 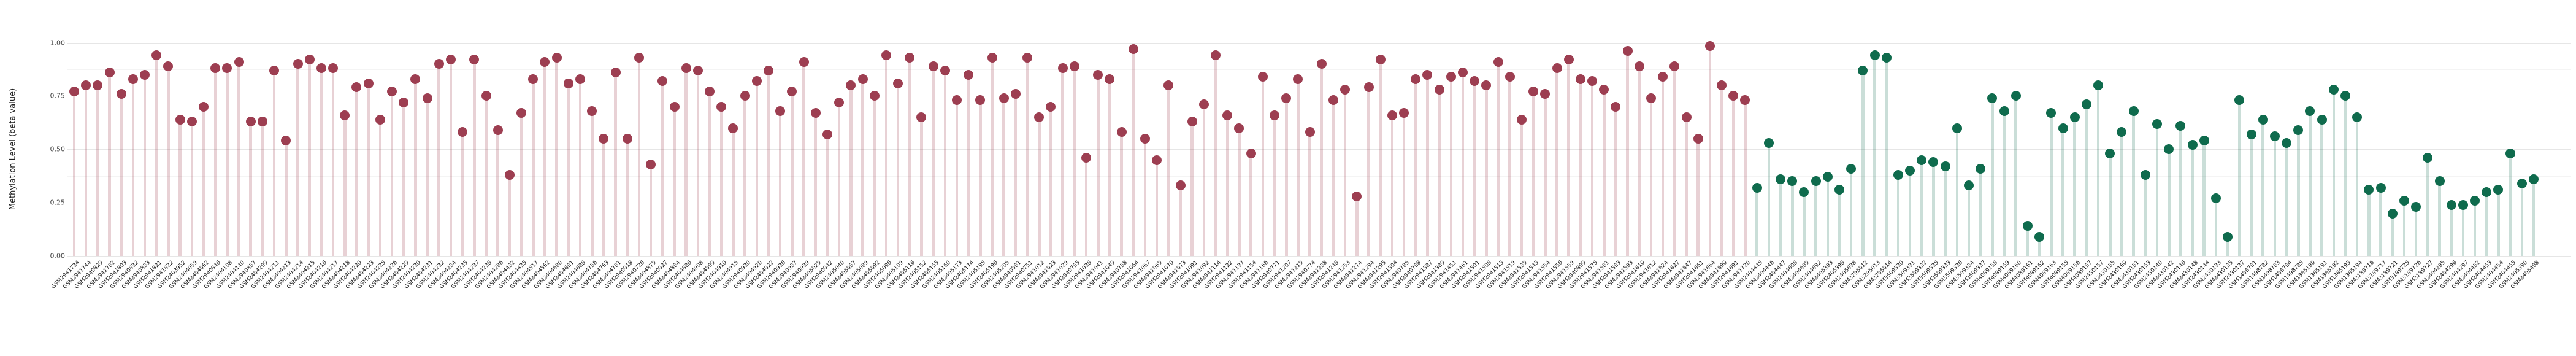 What do you see at coordinates (13, 149) in the screenshot?
I see `y-axis-title: Methylation Level (beta value)` at bounding box center [13, 149].